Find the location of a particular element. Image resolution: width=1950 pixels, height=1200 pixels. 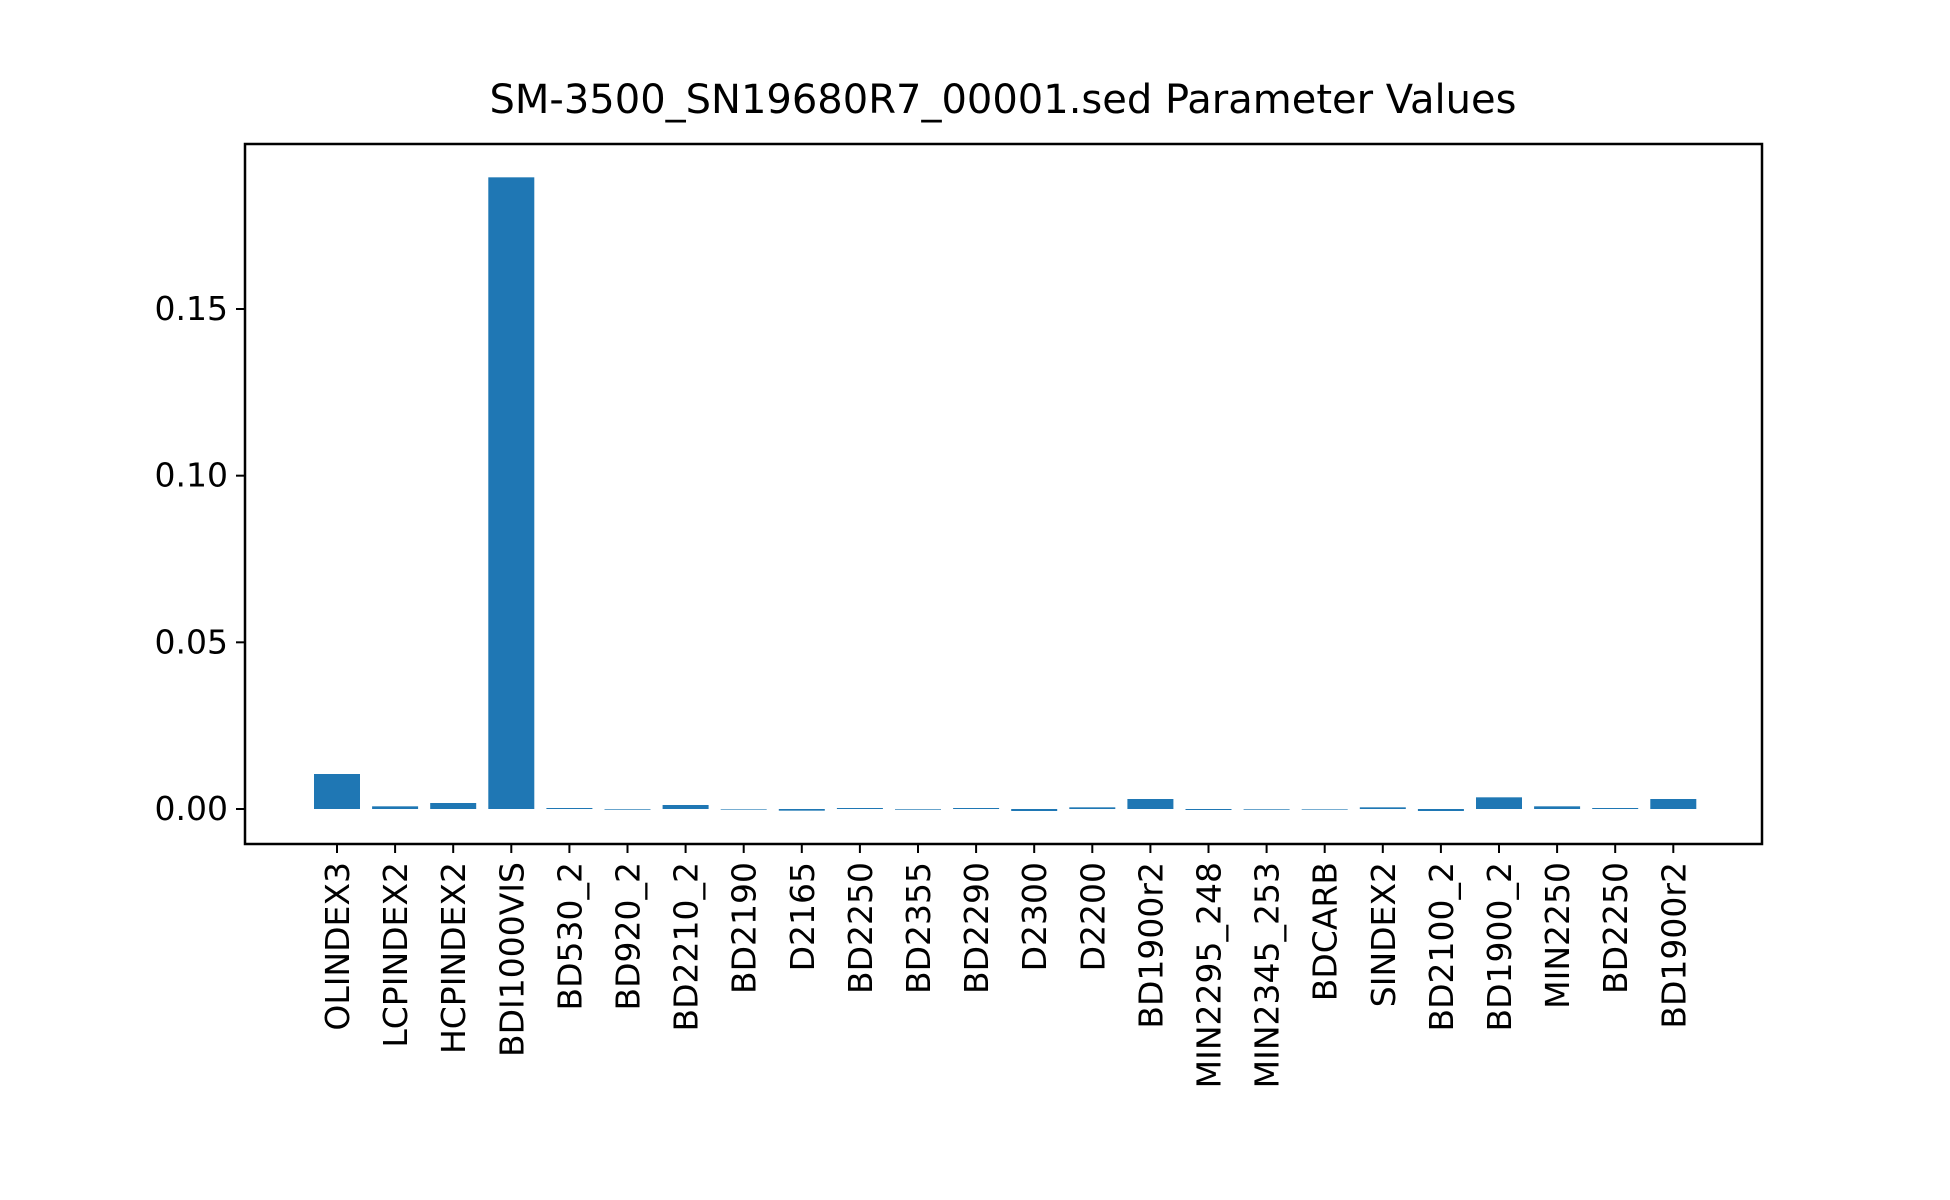

x-tick-label: D2300 is located at coordinates (1034, 916).